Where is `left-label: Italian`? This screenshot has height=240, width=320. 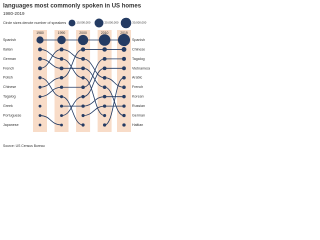 left-label: Italian is located at coordinates (8, 49).